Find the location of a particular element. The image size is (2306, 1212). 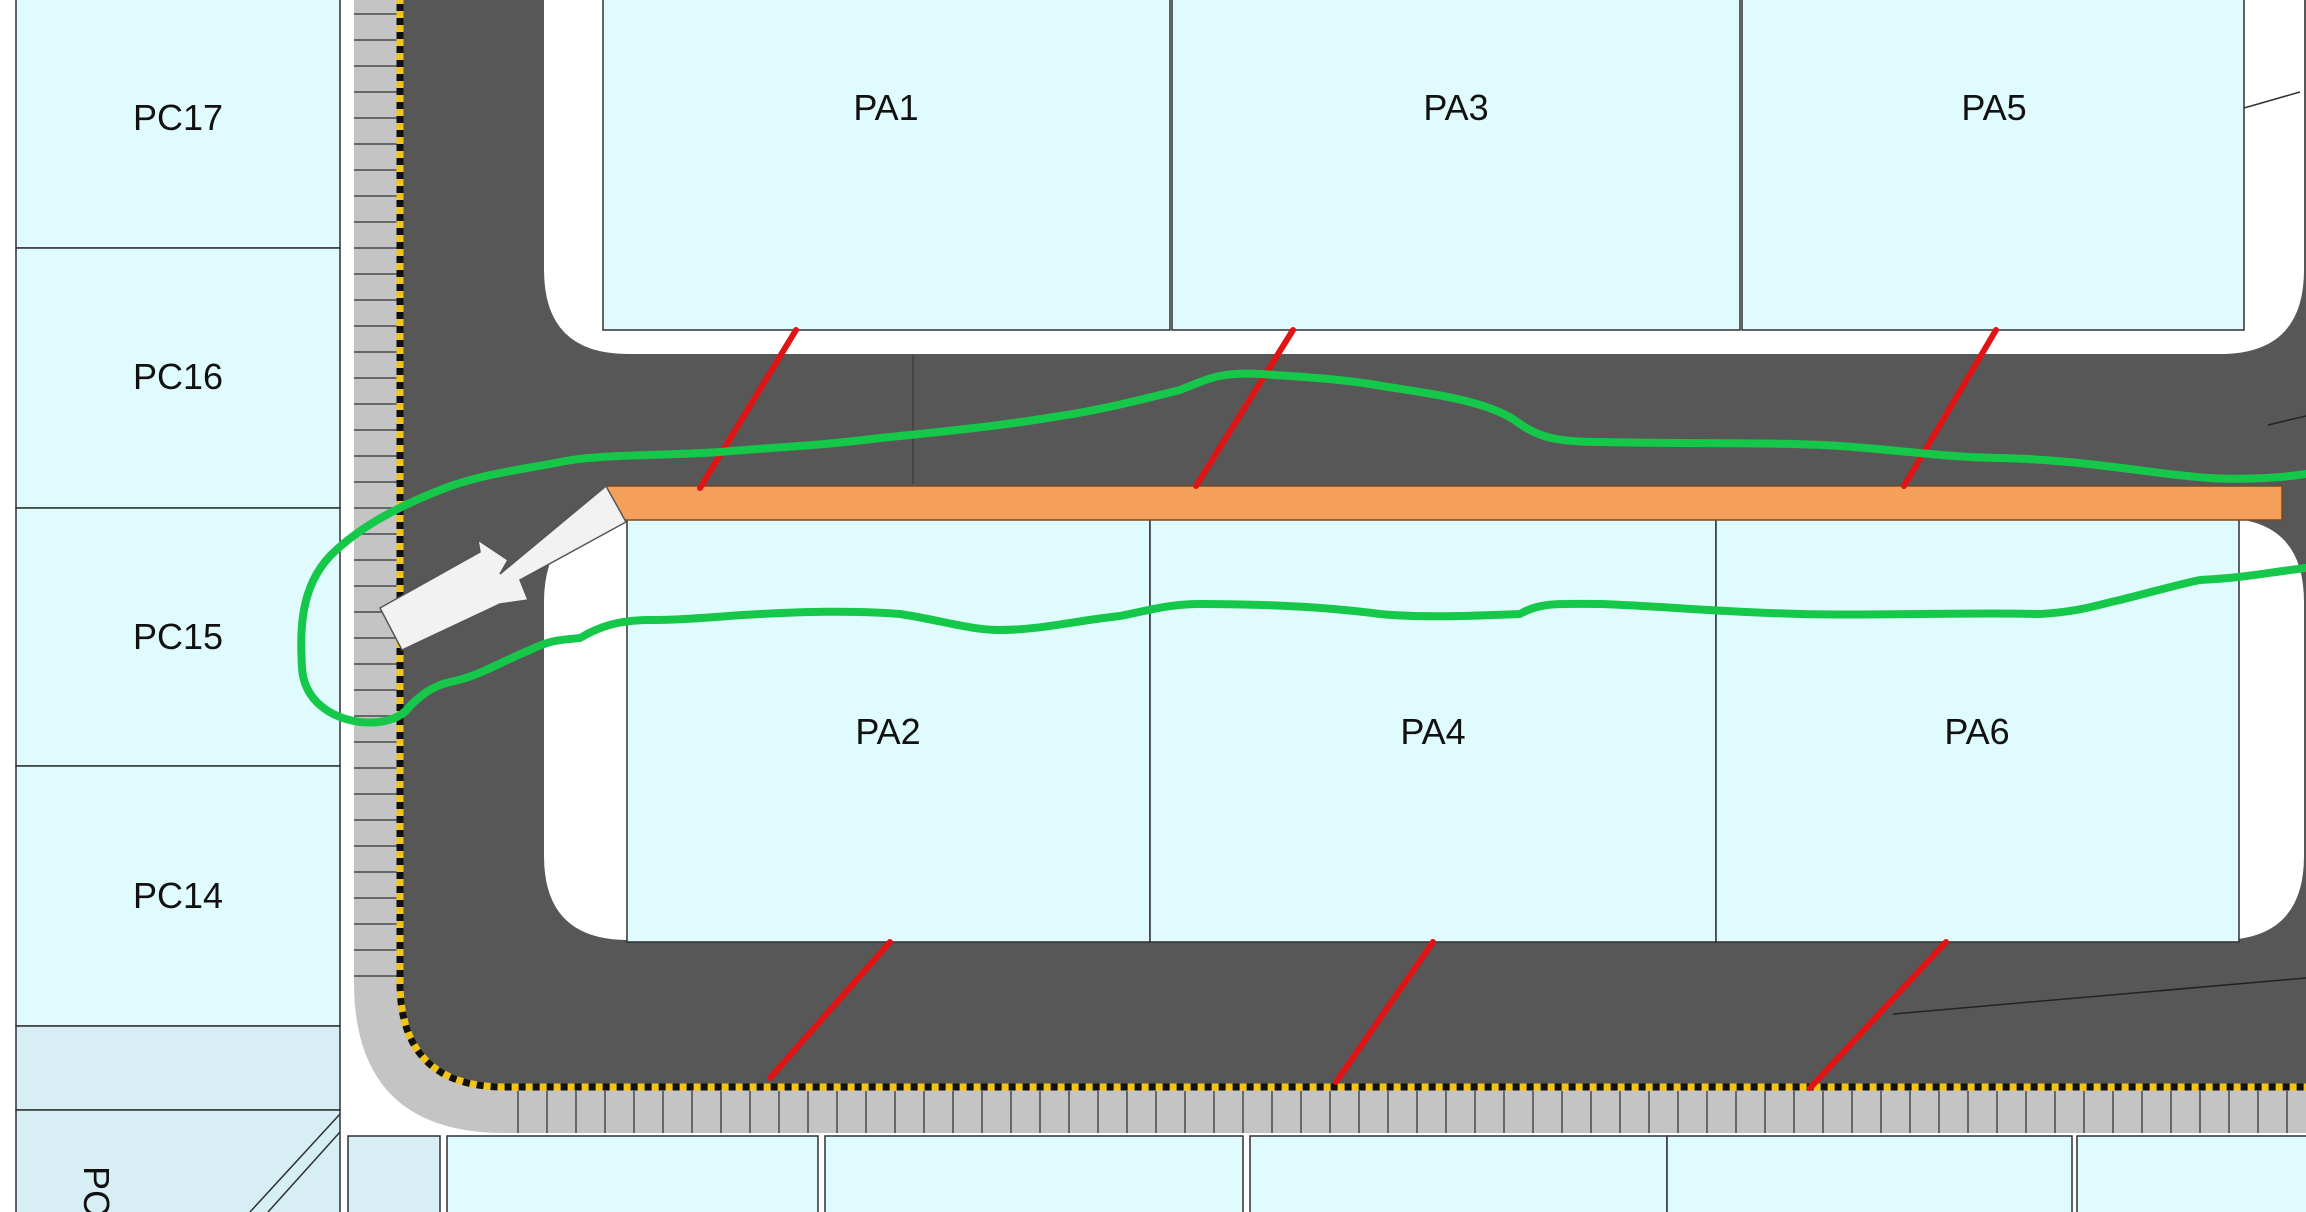

pipe-connector is located at coordinates (503, 567).